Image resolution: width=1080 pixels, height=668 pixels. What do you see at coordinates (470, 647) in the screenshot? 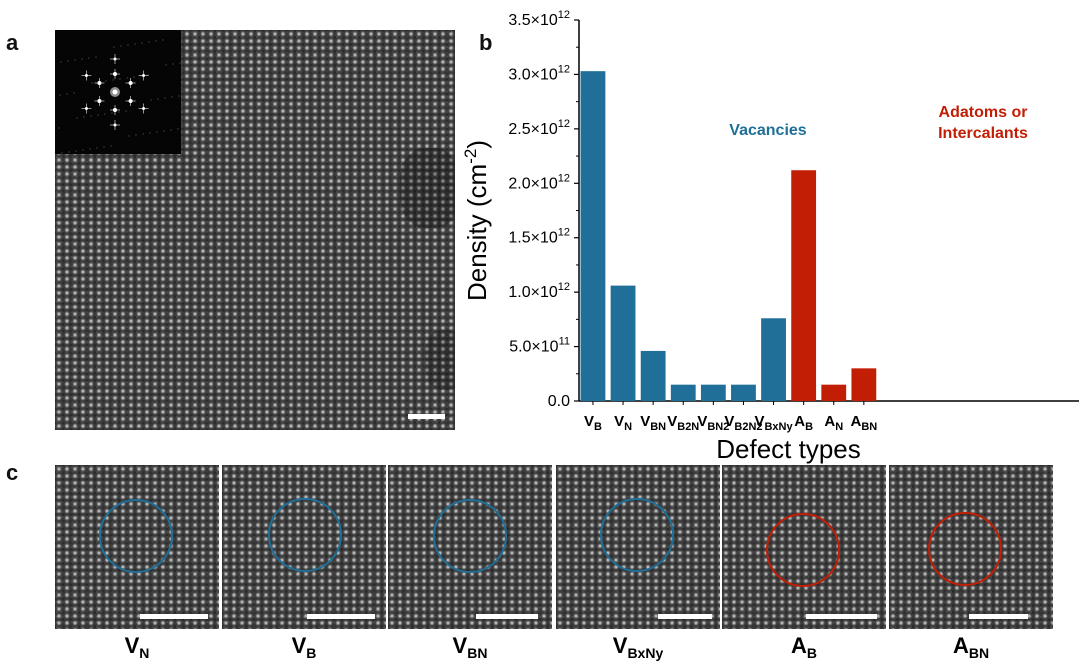
I see `tile-label: VBN` at bounding box center [470, 647].